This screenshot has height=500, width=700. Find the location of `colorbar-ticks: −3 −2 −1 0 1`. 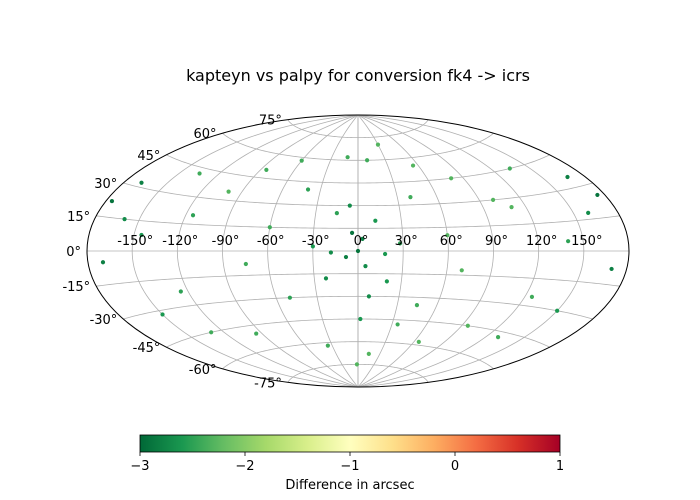

colorbar-ticks: −3 −2 −1 0 1 is located at coordinates (347, 463).